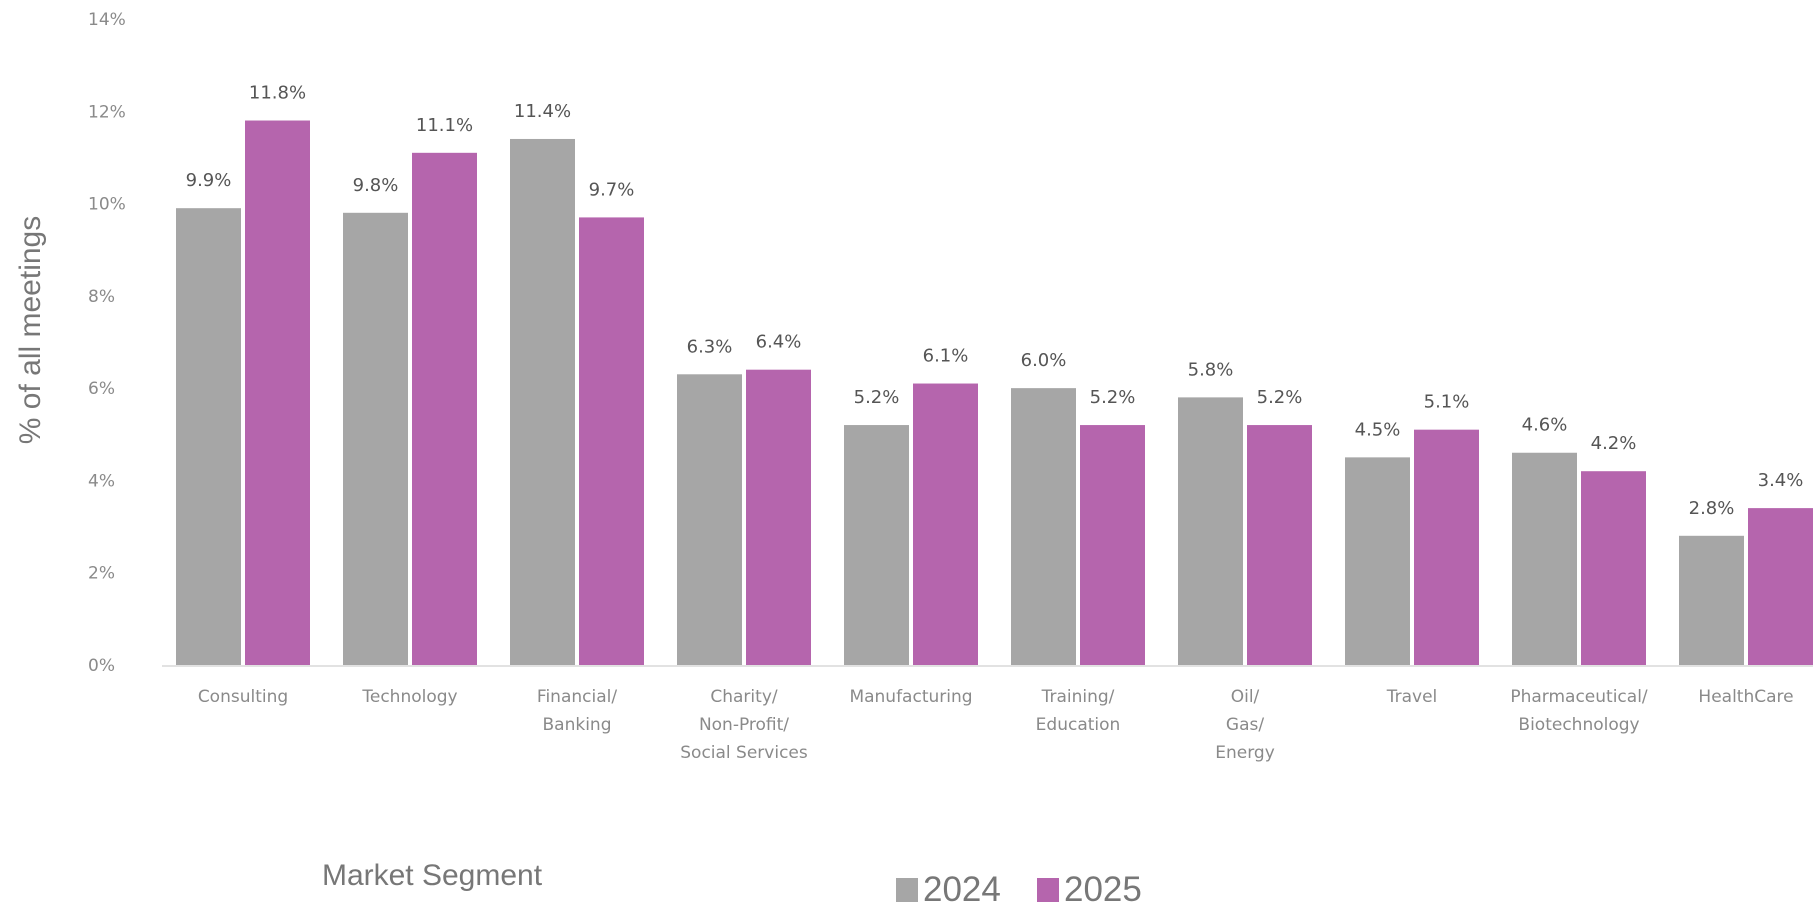  What do you see at coordinates (962, 888) in the screenshot?
I see `legend-label-2024: 2024` at bounding box center [962, 888].